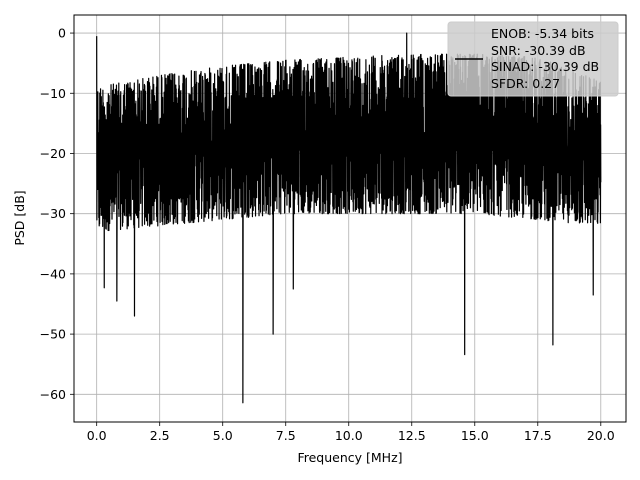  I want to click on x-tick-label: 12.5, so click(412, 435).